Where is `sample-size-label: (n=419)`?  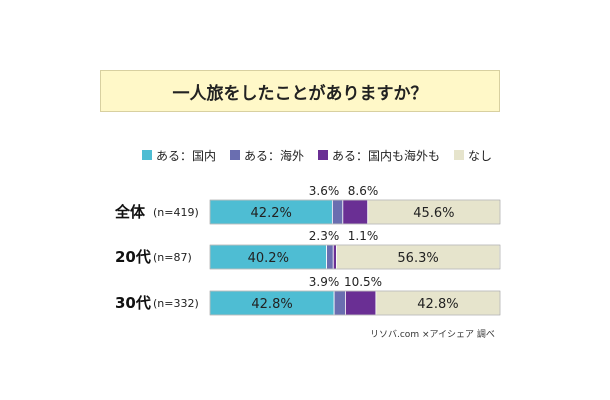 sample-size-label: (n=419) is located at coordinates (176, 212).